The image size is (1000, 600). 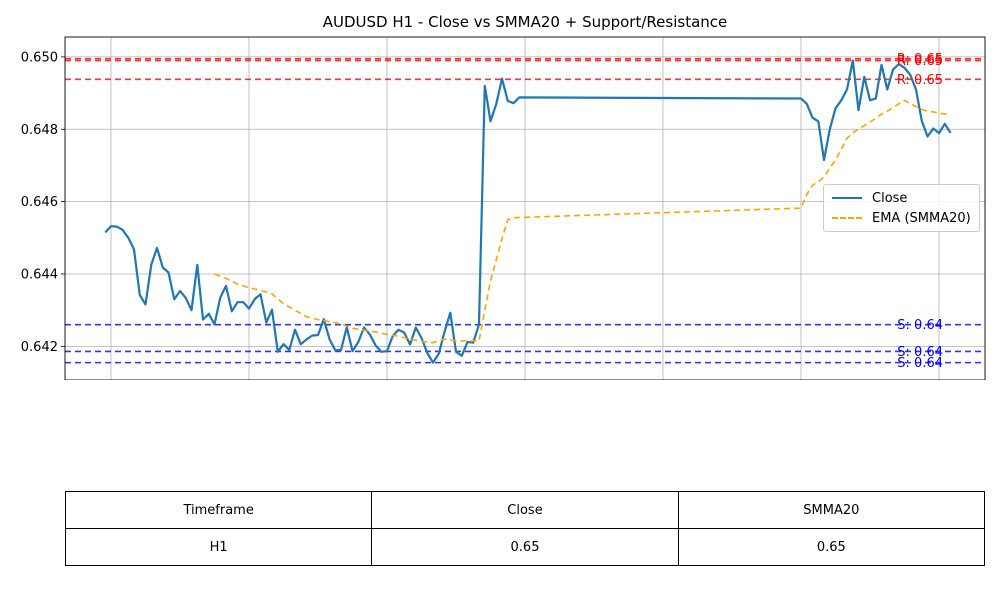 I want to click on table-row: H1 0.65 0.65, so click(x=525, y=547).